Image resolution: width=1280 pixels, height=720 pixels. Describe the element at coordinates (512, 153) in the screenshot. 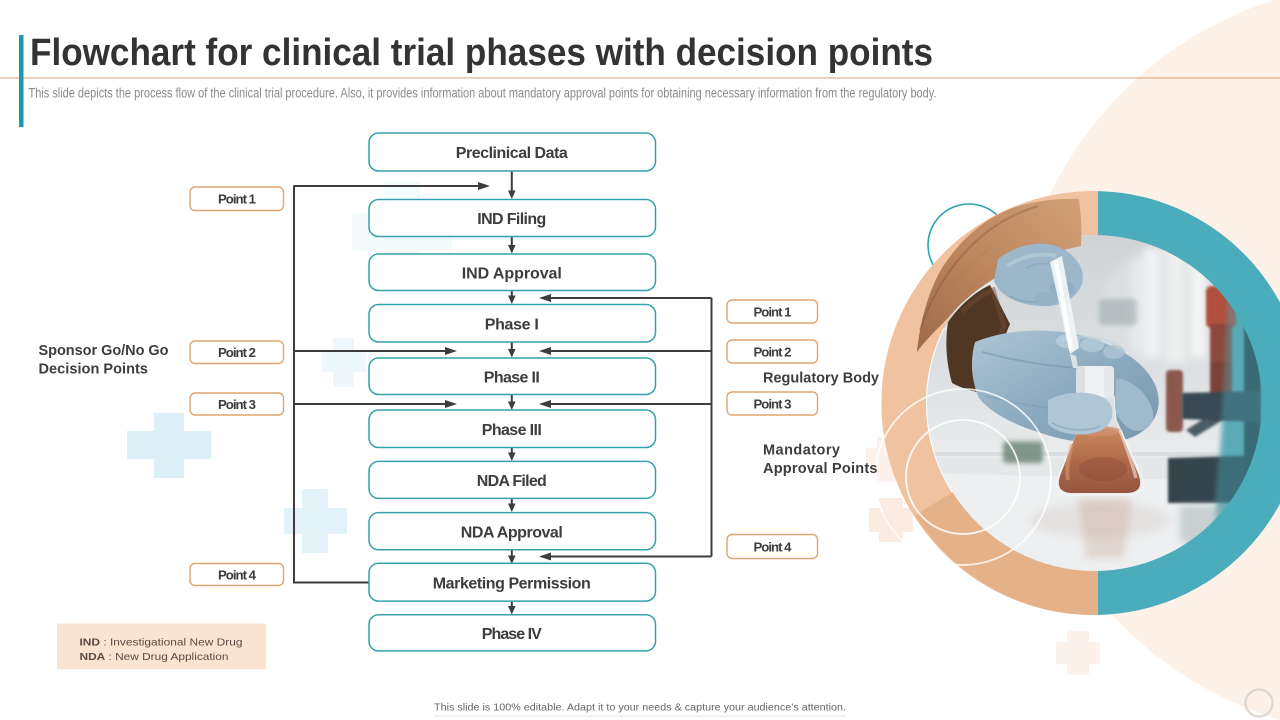

I see `svg-text: Preclinical Data` at that location.